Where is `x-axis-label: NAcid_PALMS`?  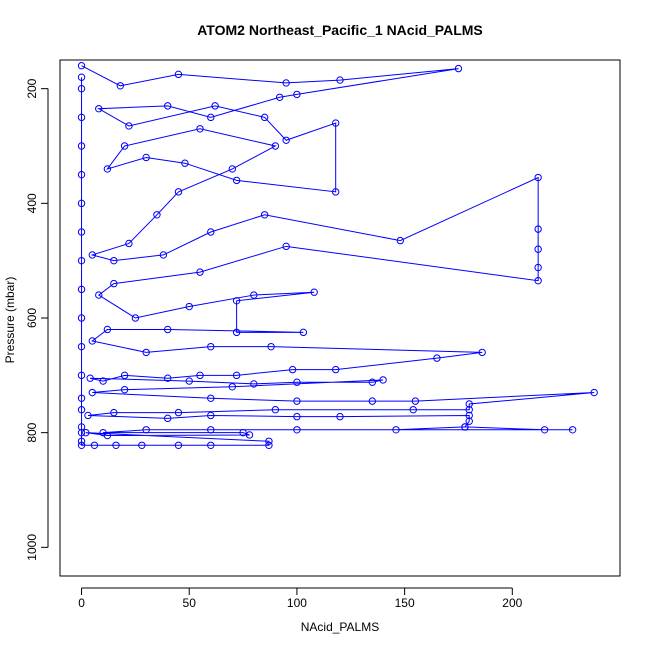 x-axis-label: NAcid_PALMS is located at coordinates (340, 627).